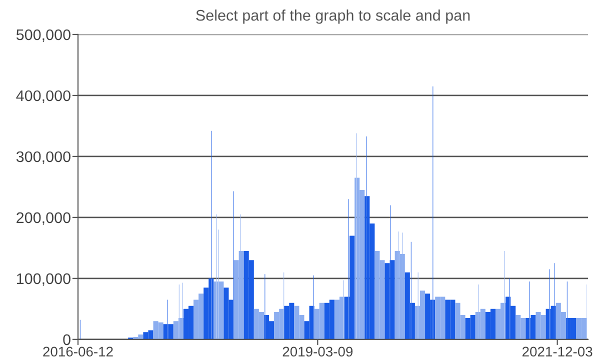 This screenshot has width=600, height=363. What do you see at coordinates (43, 35) in the screenshot?
I see `y-tick-label: 500,000` at bounding box center [43, 35].